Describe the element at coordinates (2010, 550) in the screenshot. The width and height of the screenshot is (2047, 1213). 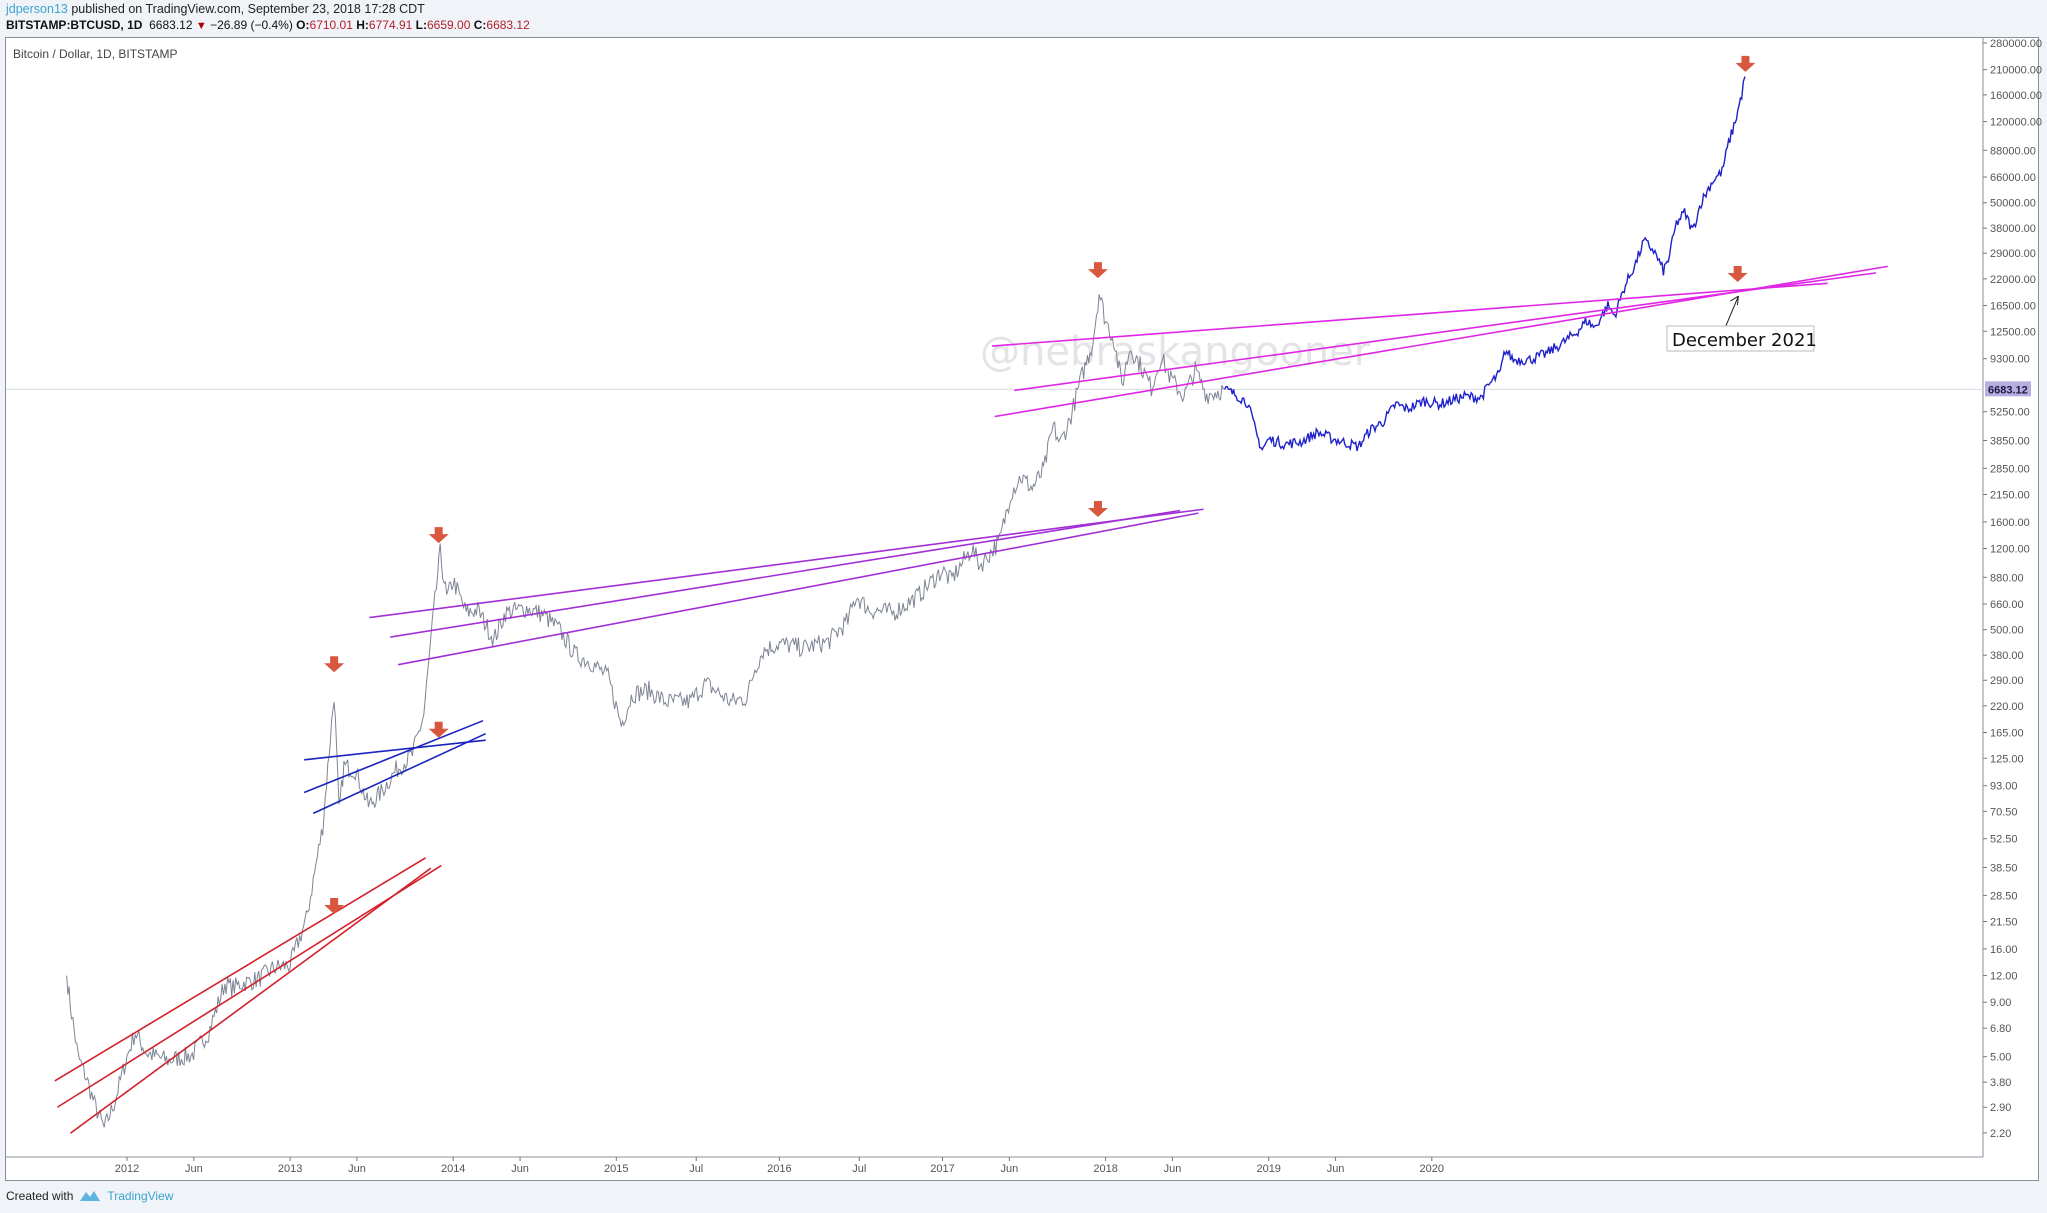
I see `y-tick-label: 1200.00` at that location.